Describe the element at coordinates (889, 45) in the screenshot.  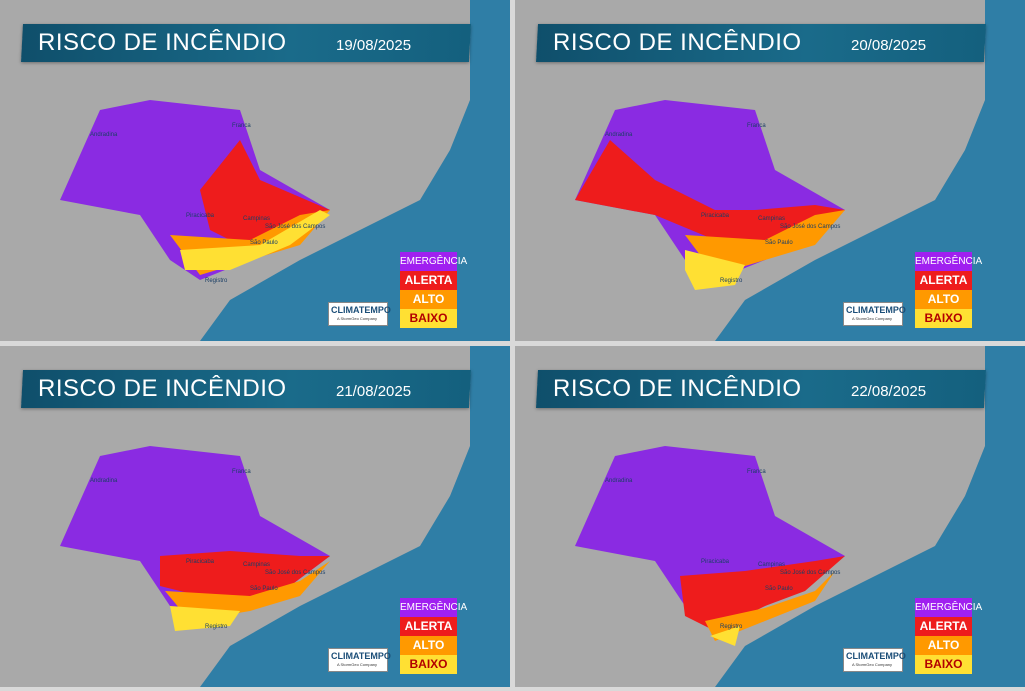
I see `panel-date: 20/08/2025` at that location.